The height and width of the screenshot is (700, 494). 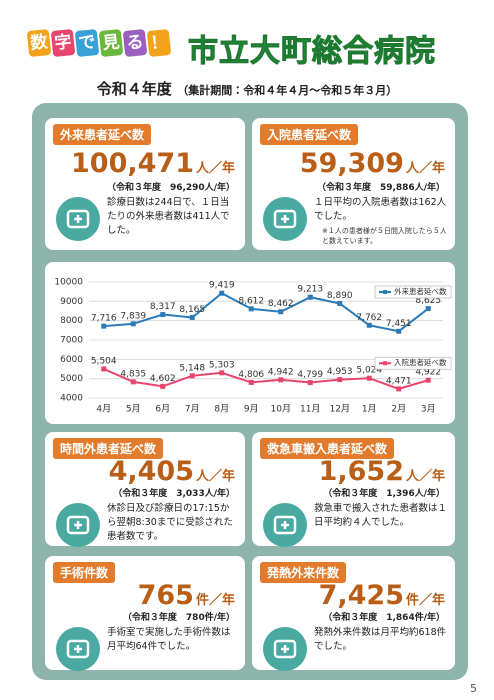 What do you see at coordinates (369, 409) in the screenshot?
I see `x-tick-label: 1月` at bounding box center [369, 409].